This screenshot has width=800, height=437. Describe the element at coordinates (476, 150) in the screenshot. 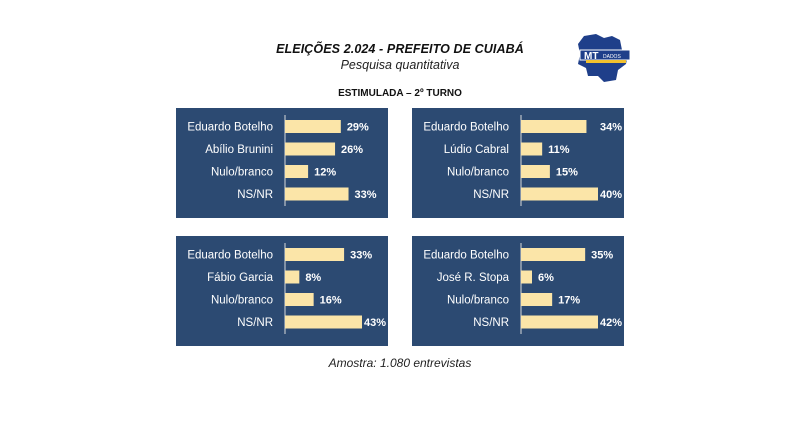

I see `category-label: Lúdio Cabral` at that location.